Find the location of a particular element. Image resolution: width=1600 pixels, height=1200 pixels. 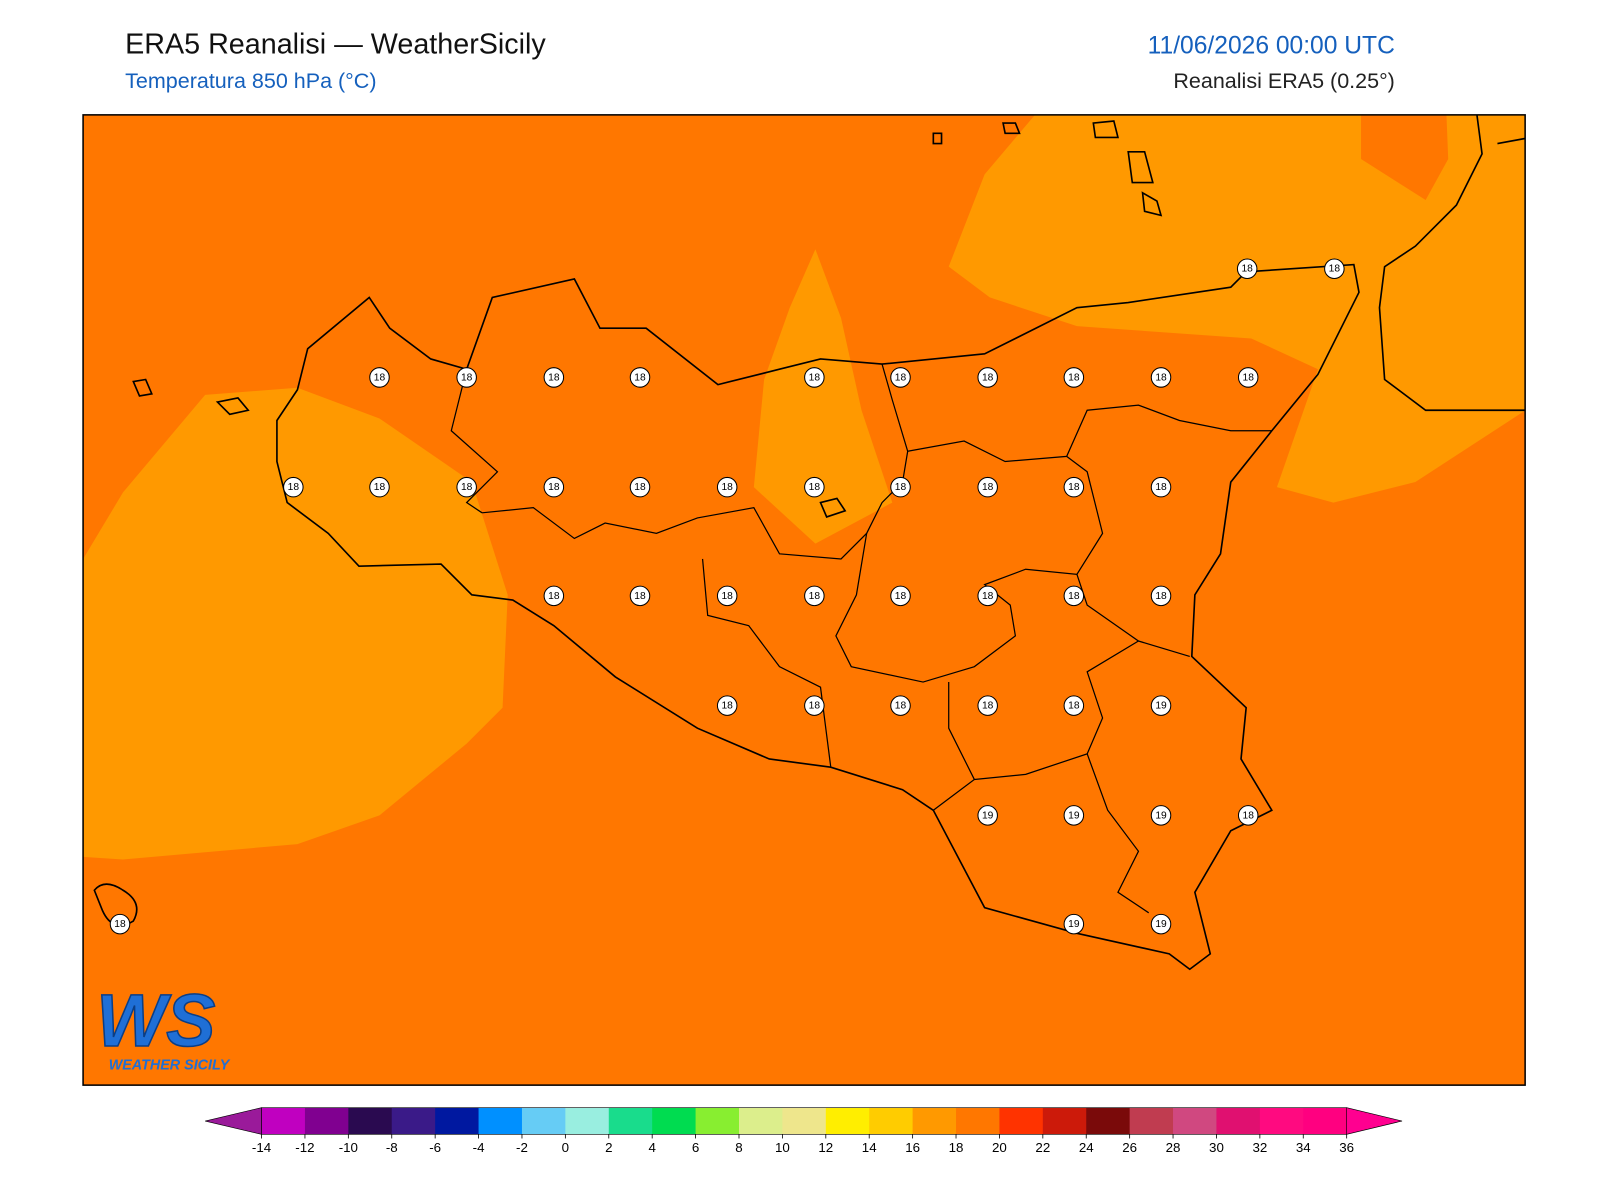

title: ERA5 Reanalisi — WeatherSicily is located at coordinates (335, 44).